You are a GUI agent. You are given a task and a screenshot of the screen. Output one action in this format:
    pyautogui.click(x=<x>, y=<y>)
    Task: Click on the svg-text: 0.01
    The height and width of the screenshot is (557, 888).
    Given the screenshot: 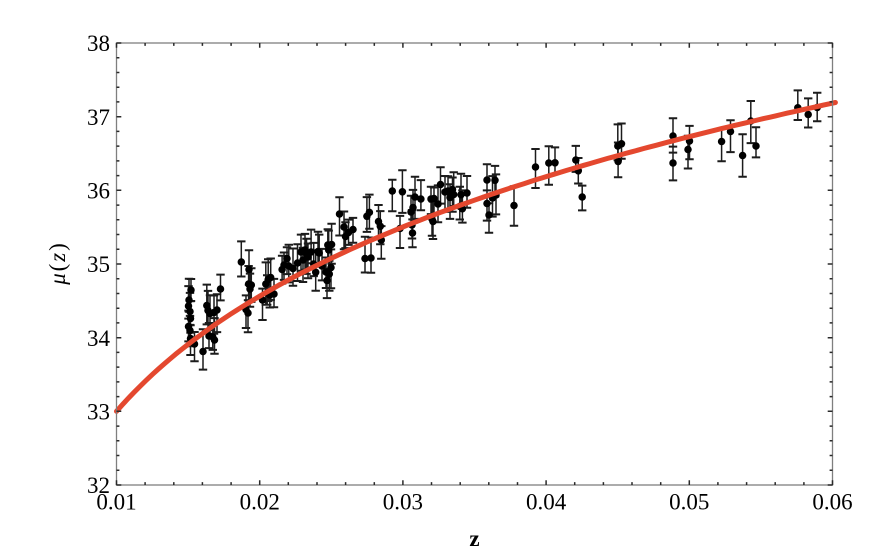 What is the action you would take?
    pyautogui.click(x=116, y=502)
    